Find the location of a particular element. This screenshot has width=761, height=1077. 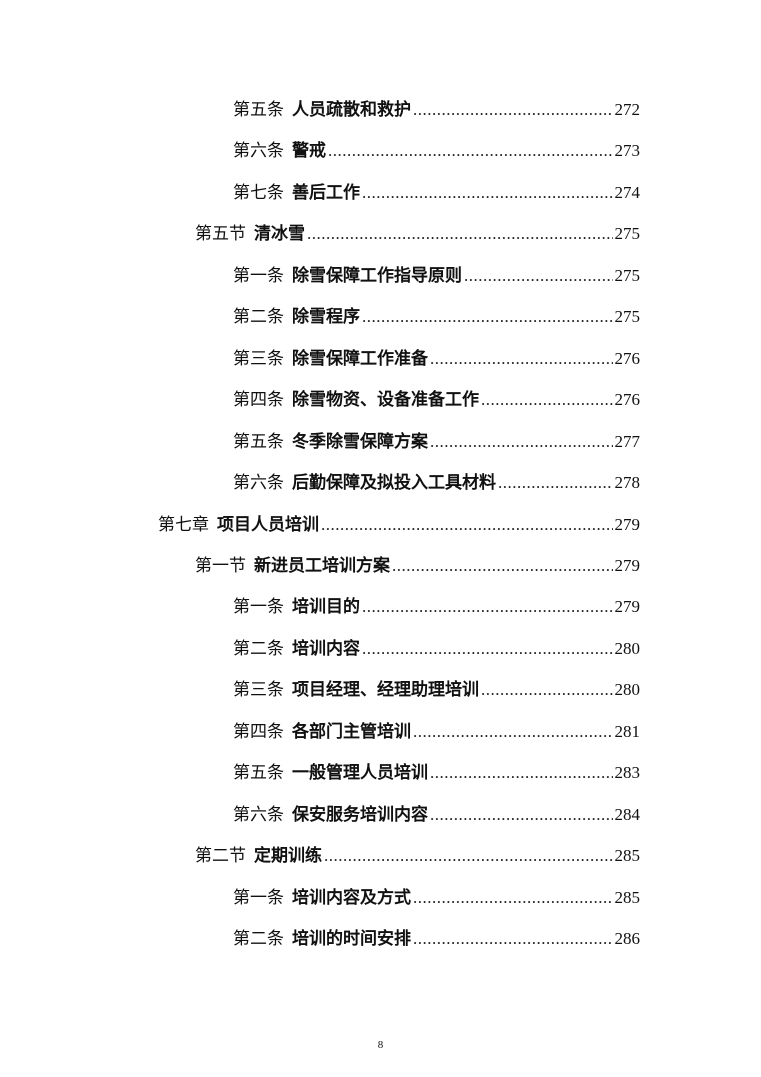

toc-entry-page: 278 is located at coordinates (627, 483).